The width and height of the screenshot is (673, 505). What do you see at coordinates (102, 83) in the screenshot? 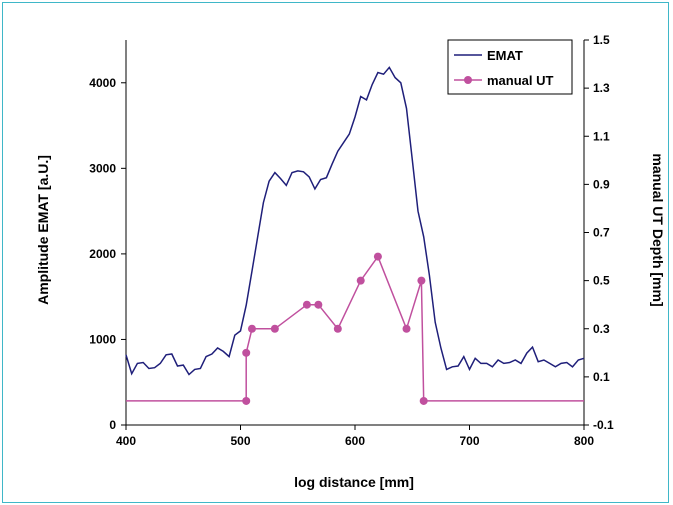
I see `y-left-tick-label: 4000` at bounding box center [102, 83].